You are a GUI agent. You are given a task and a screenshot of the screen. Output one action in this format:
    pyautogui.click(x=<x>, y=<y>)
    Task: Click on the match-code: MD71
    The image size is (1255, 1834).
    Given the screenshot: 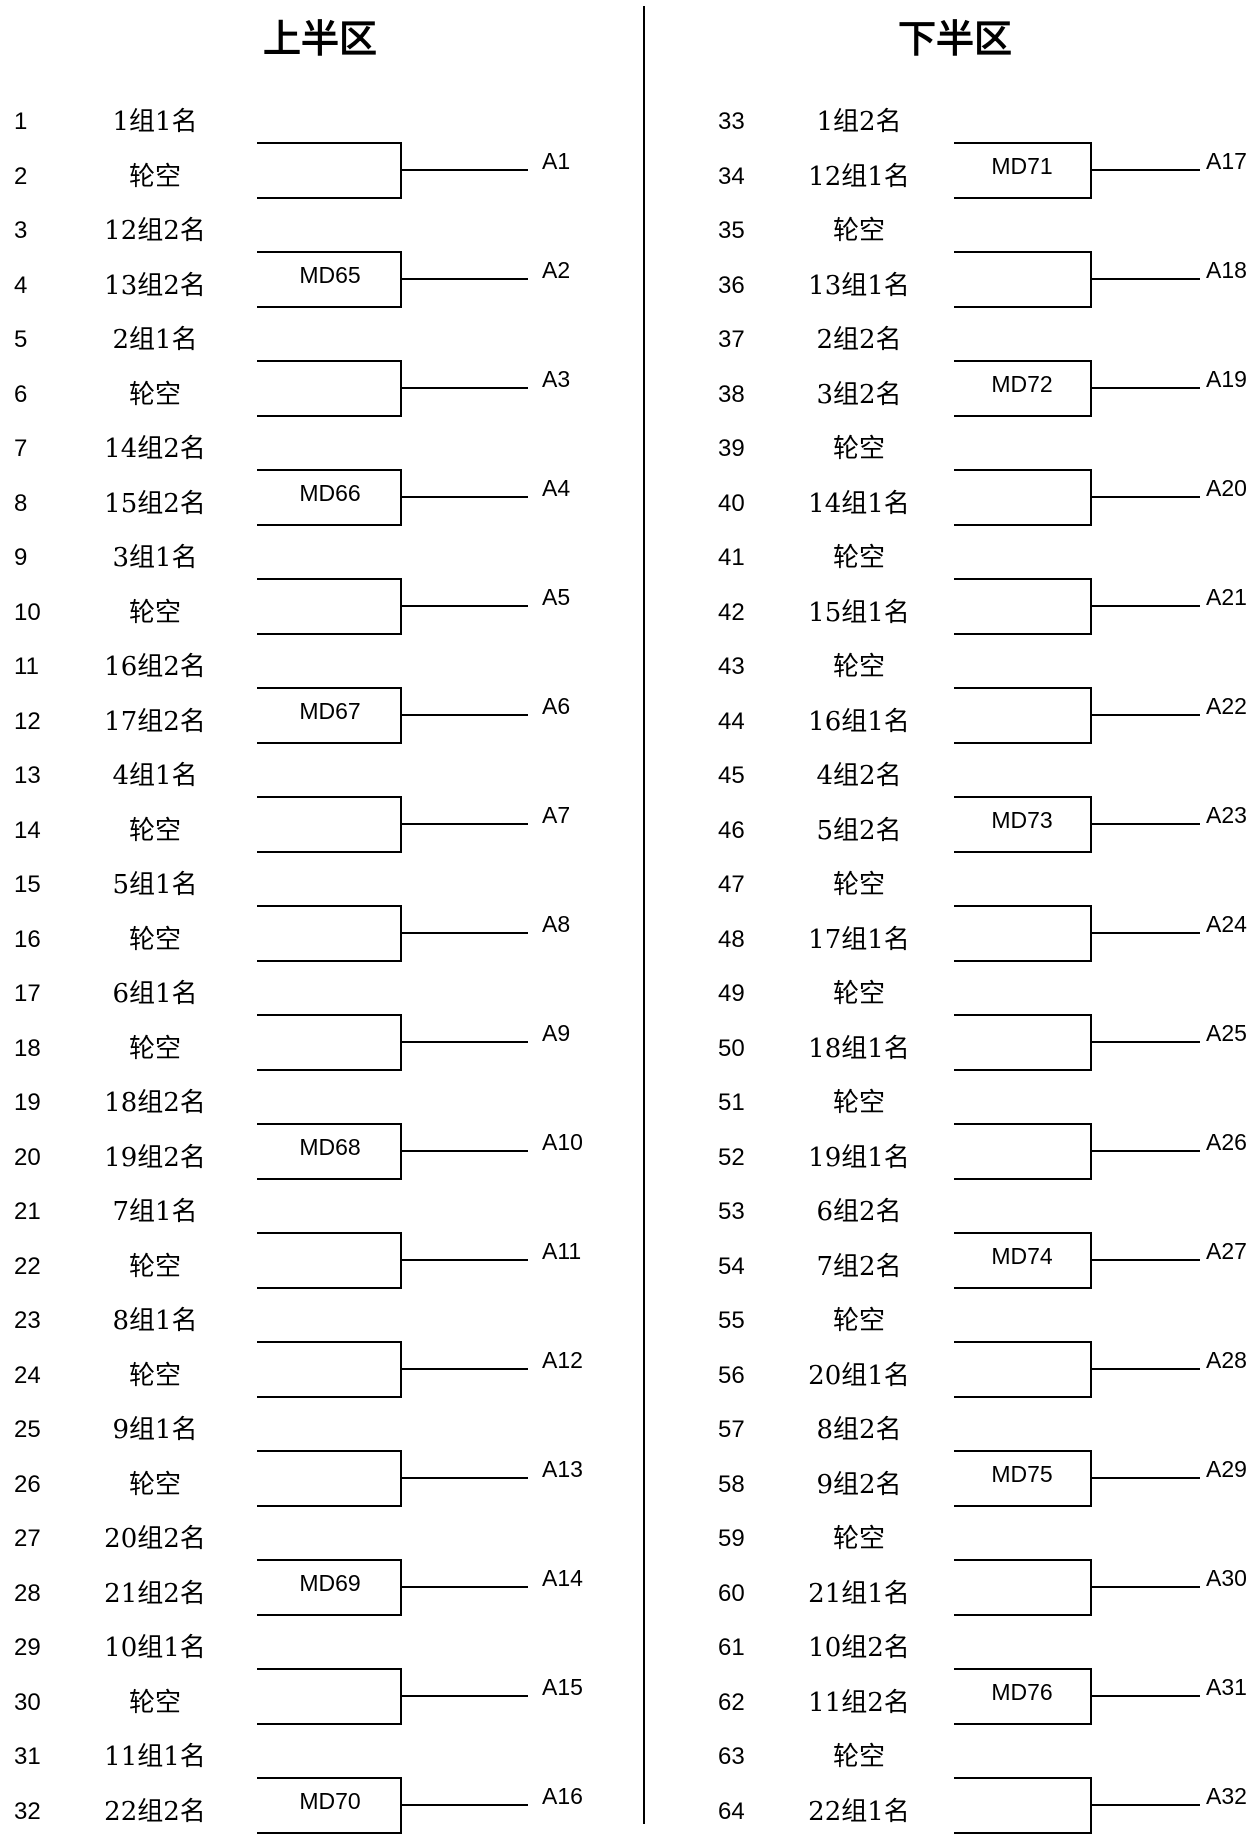 What is the action you would take?
    pyautogui.click(x=1022, y=166)
    